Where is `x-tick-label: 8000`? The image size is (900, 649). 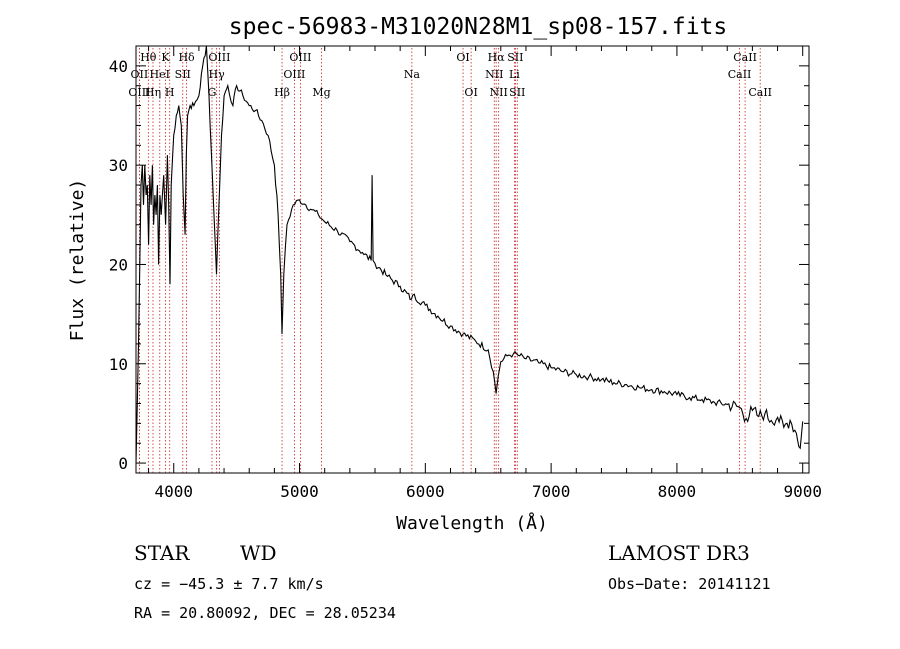
x-tick-label: 8000 is located at coordinates (677, 491).